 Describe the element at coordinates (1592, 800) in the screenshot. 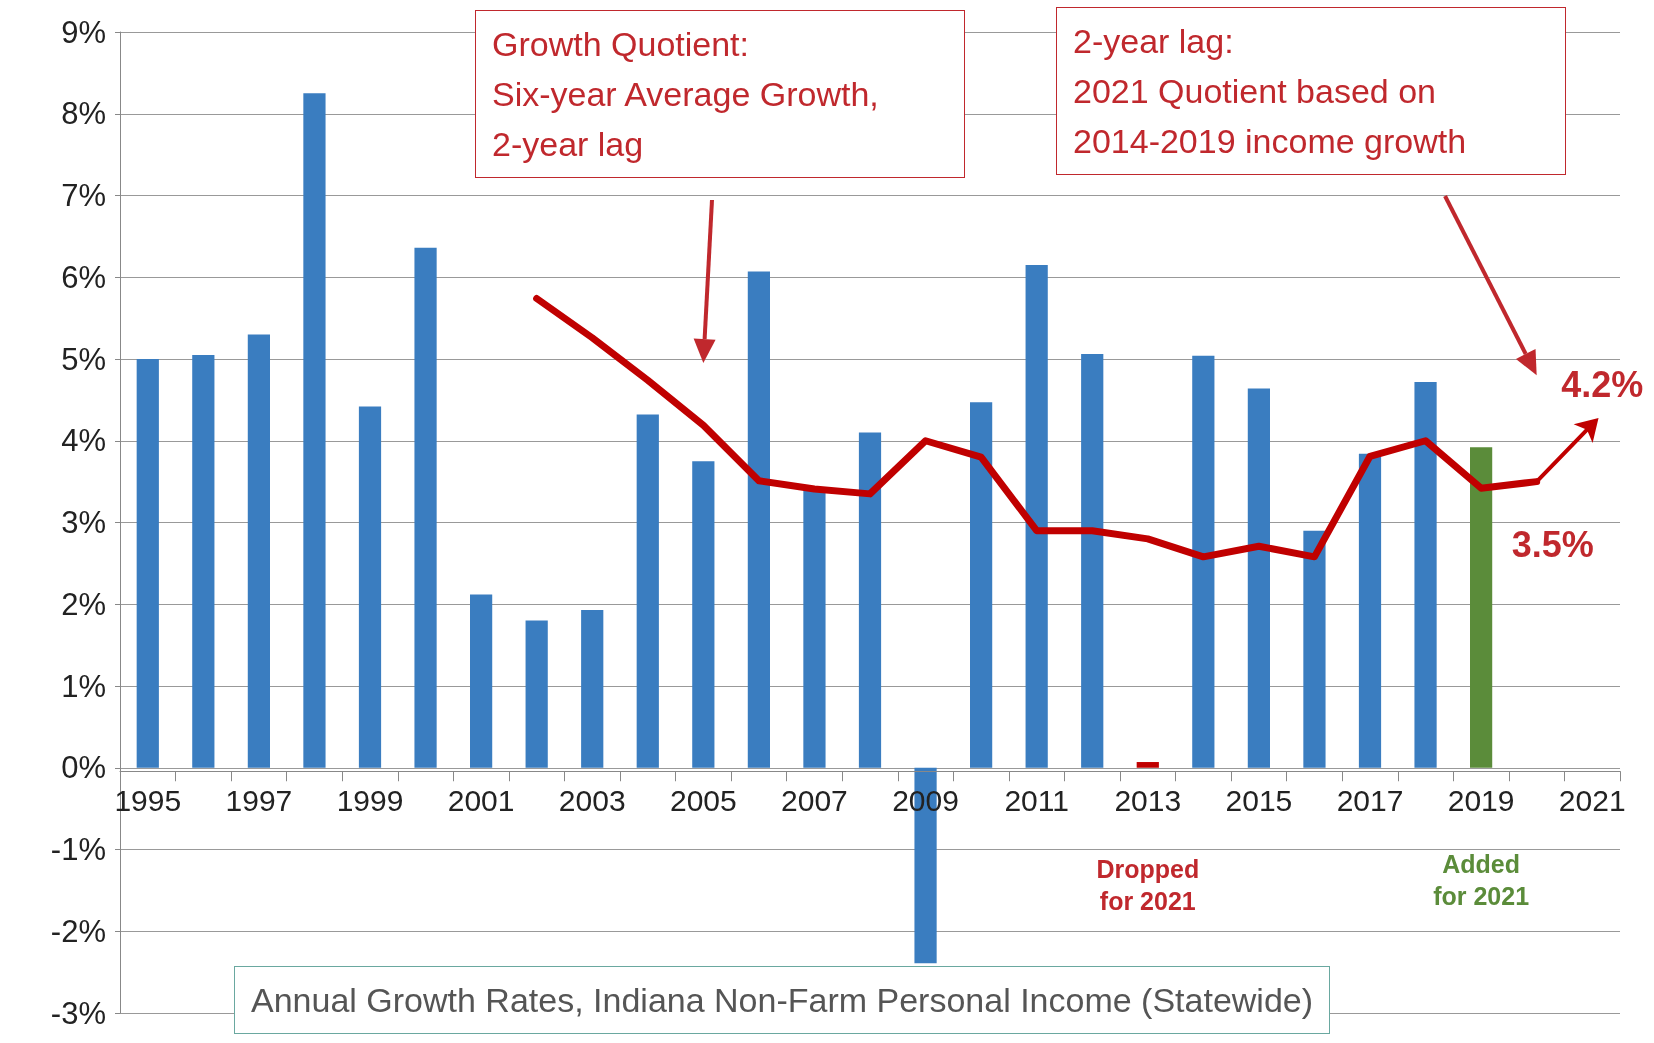

I see `x-tick-label: 2021` at that location.